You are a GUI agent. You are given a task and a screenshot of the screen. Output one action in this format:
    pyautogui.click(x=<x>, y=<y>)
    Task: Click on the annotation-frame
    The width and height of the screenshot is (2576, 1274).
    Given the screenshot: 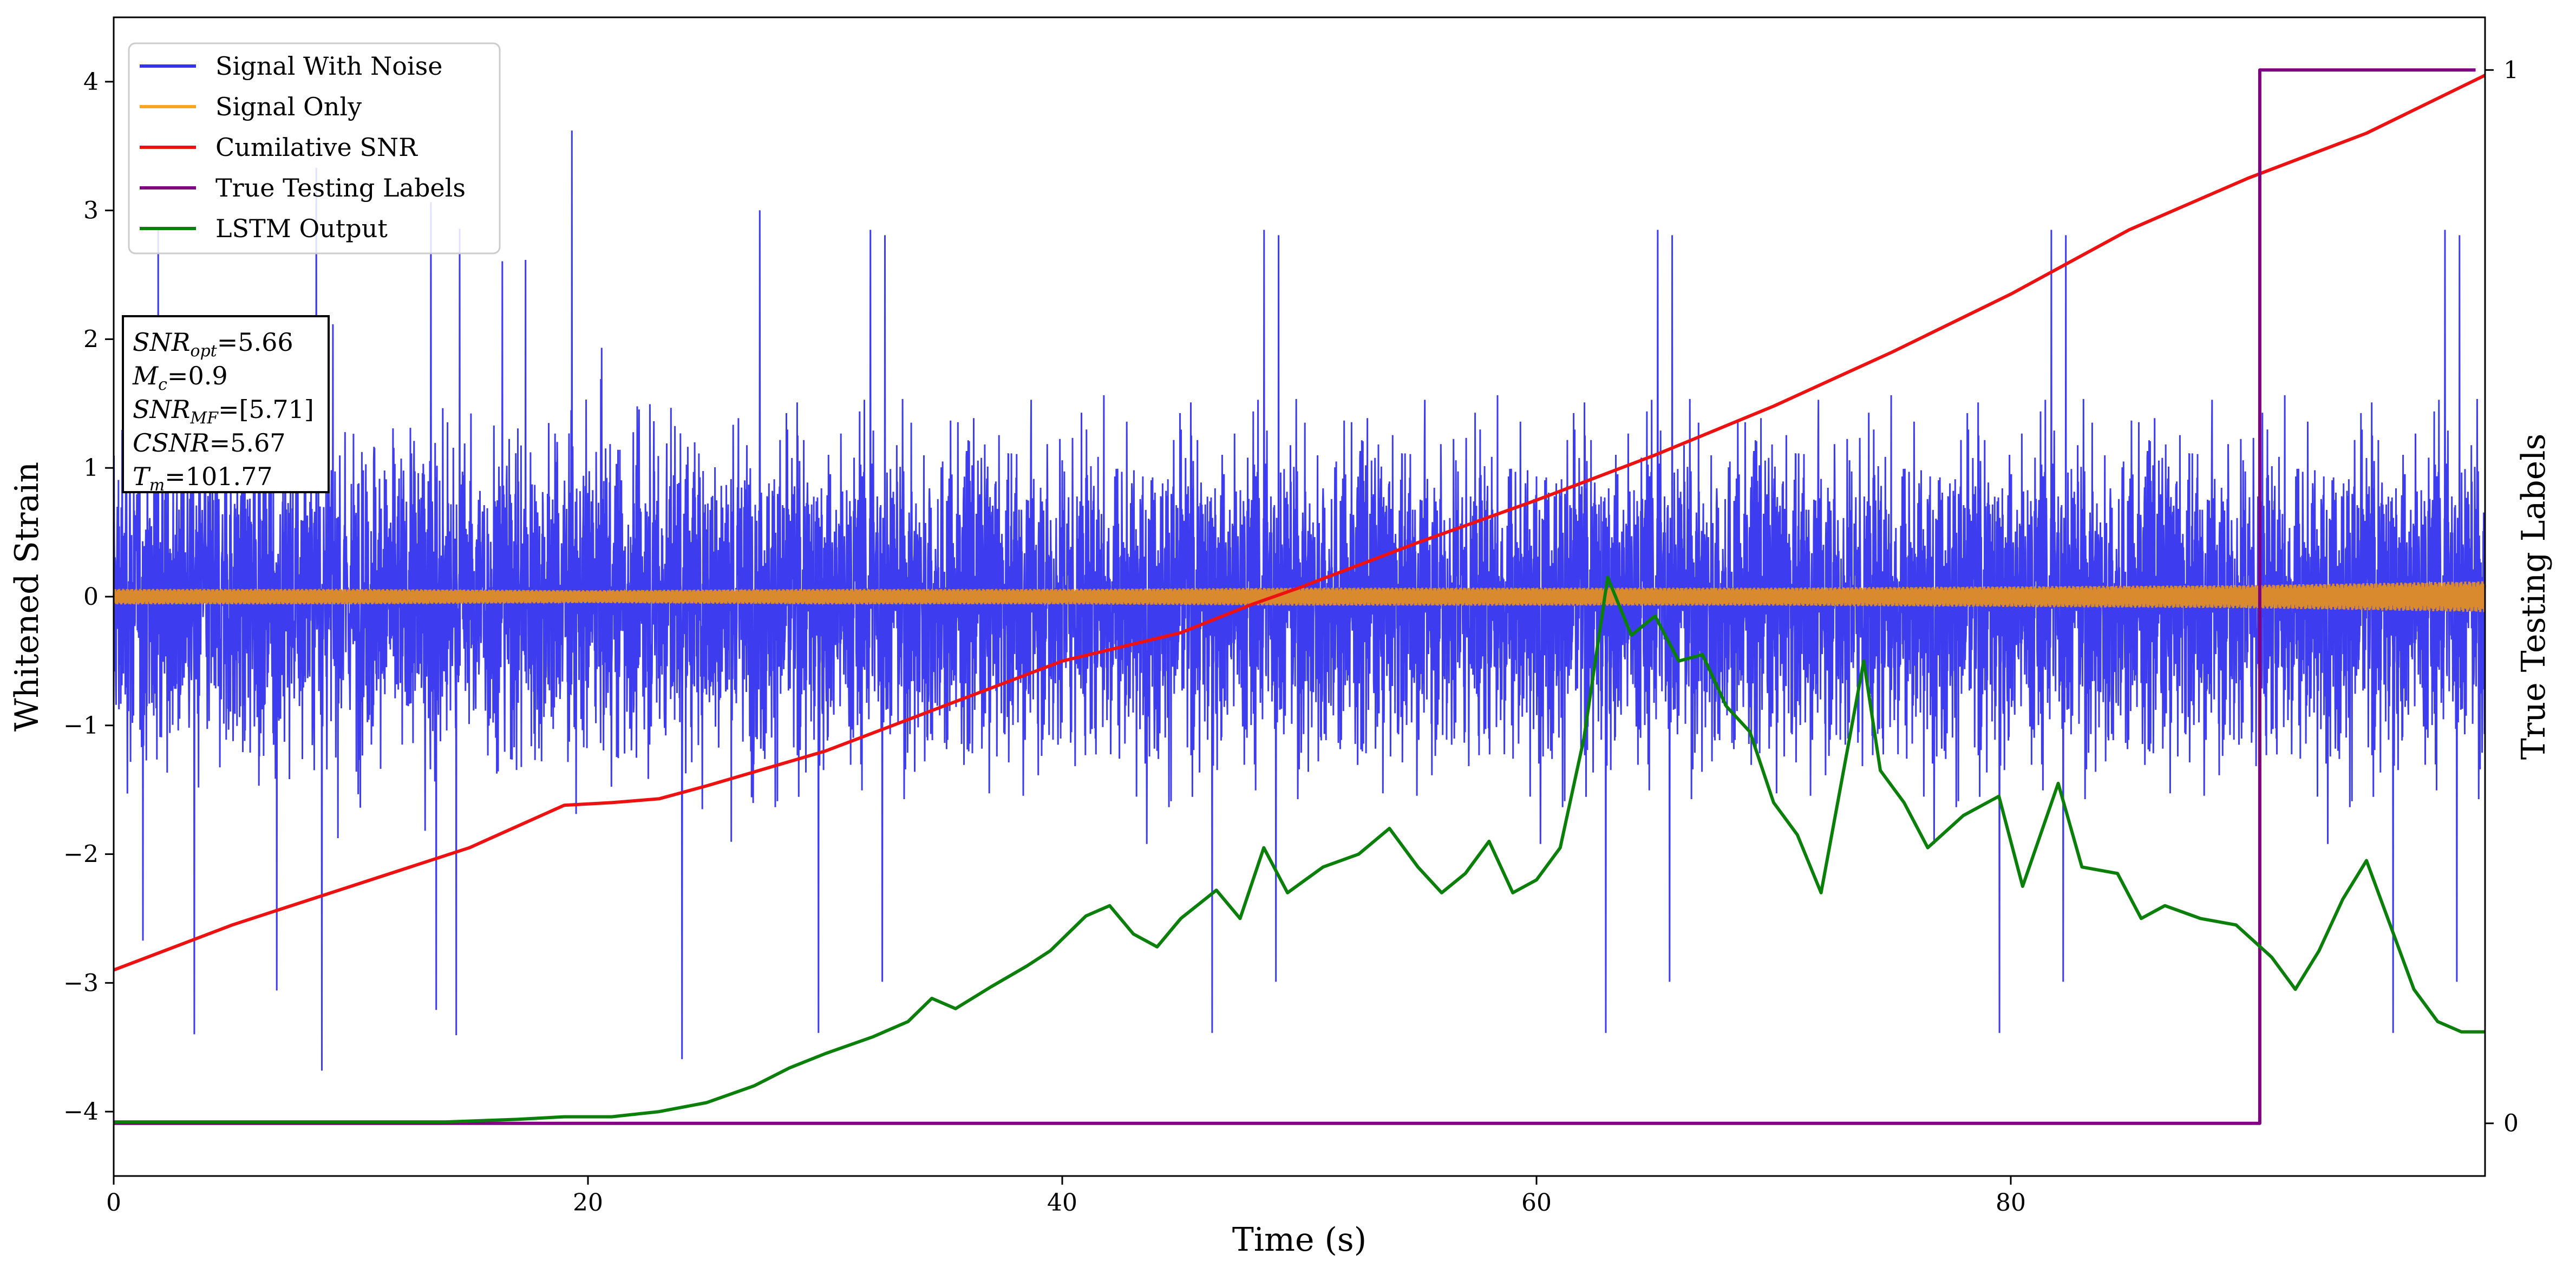 What is the action you would take?
    pyautogui.click(x=226, y=404)
    